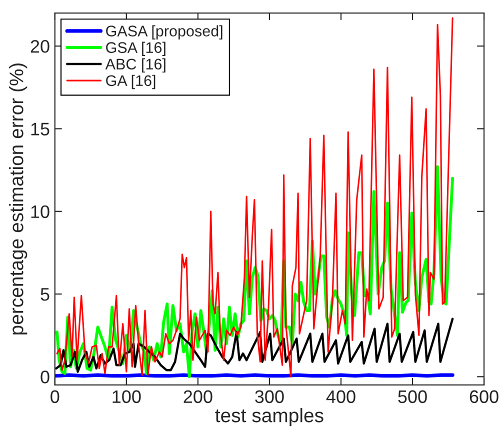 This screenshot has width=499, height=434. What do you see at coordinates (164, 32) in the screenshot?
I see `legend-label: GASA [proposed]` at bounding box center [164, 32].